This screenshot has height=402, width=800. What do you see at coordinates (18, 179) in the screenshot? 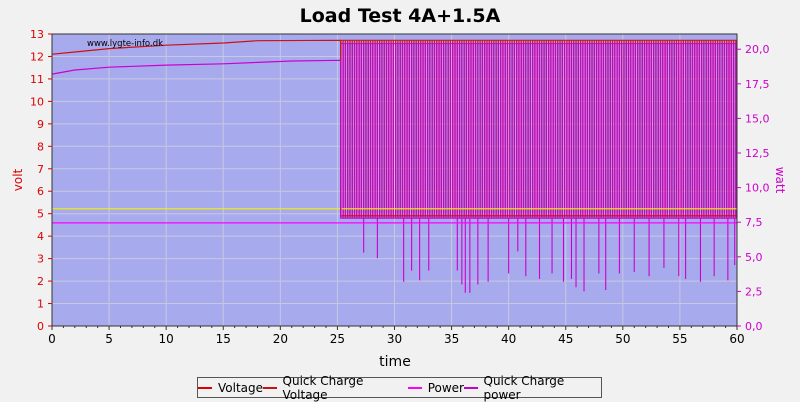
I see `y-axis-label-left: volt` at bounding box center [18, 179].